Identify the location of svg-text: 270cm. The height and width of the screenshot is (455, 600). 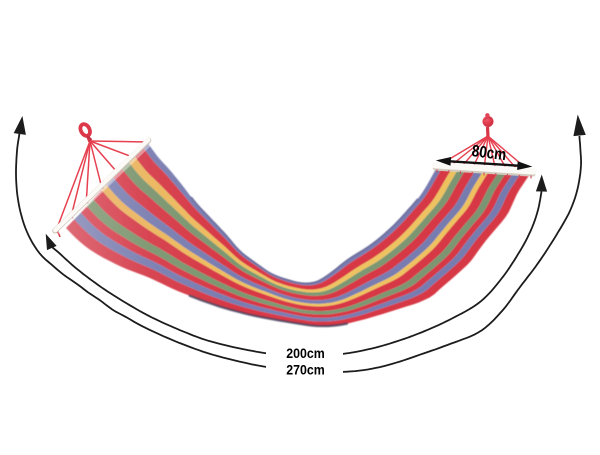
(305, 369).